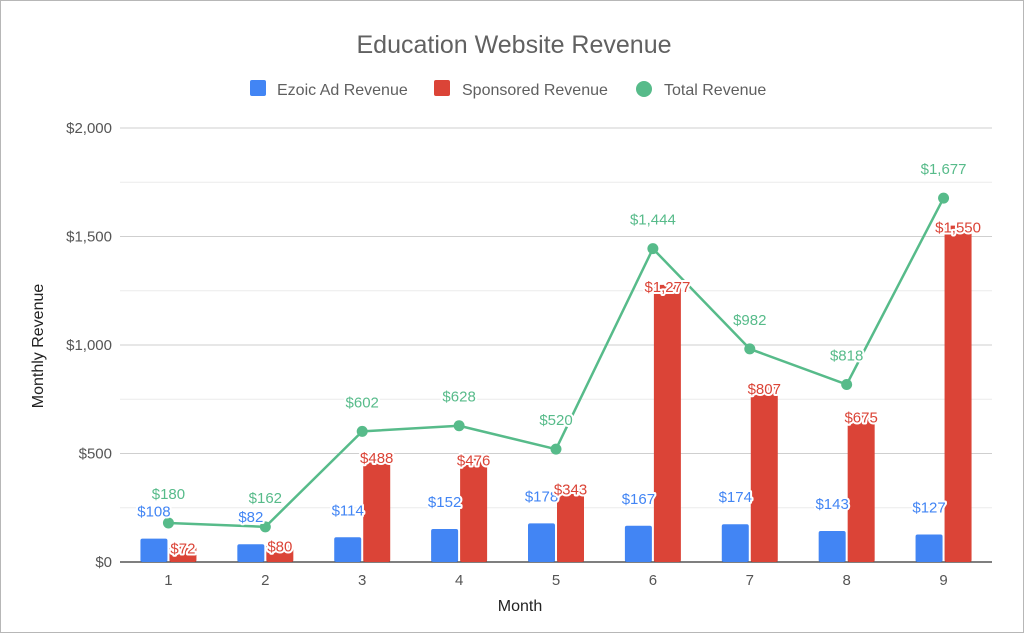  What do you see at coordinates (958, 228) in the screenshot?
I see `data-label-sponsored: $1,550` at bounding box center [958, 228].